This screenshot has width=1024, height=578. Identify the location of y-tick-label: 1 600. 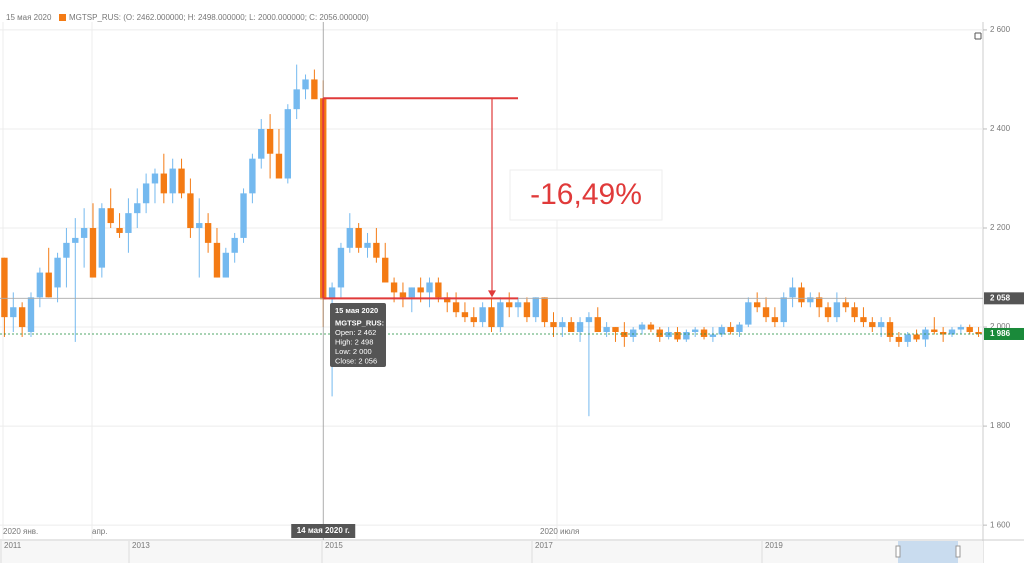
(1000, 524).